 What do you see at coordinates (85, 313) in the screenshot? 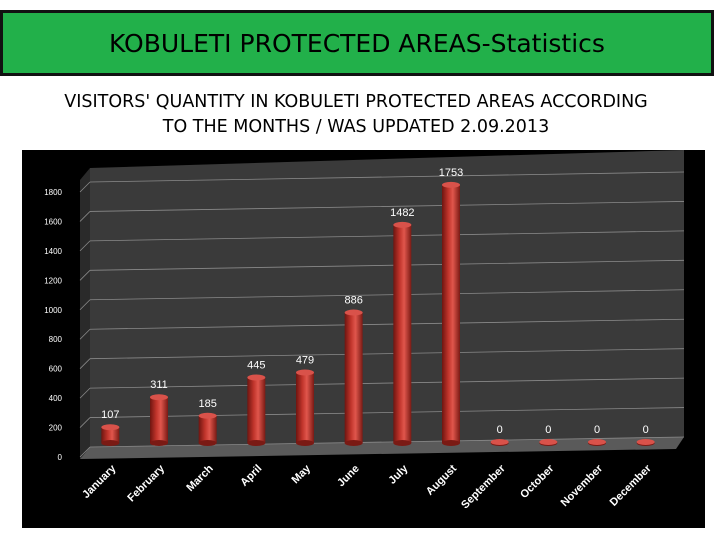
I see `plot-side-wall` at bounding box center [85, 313].